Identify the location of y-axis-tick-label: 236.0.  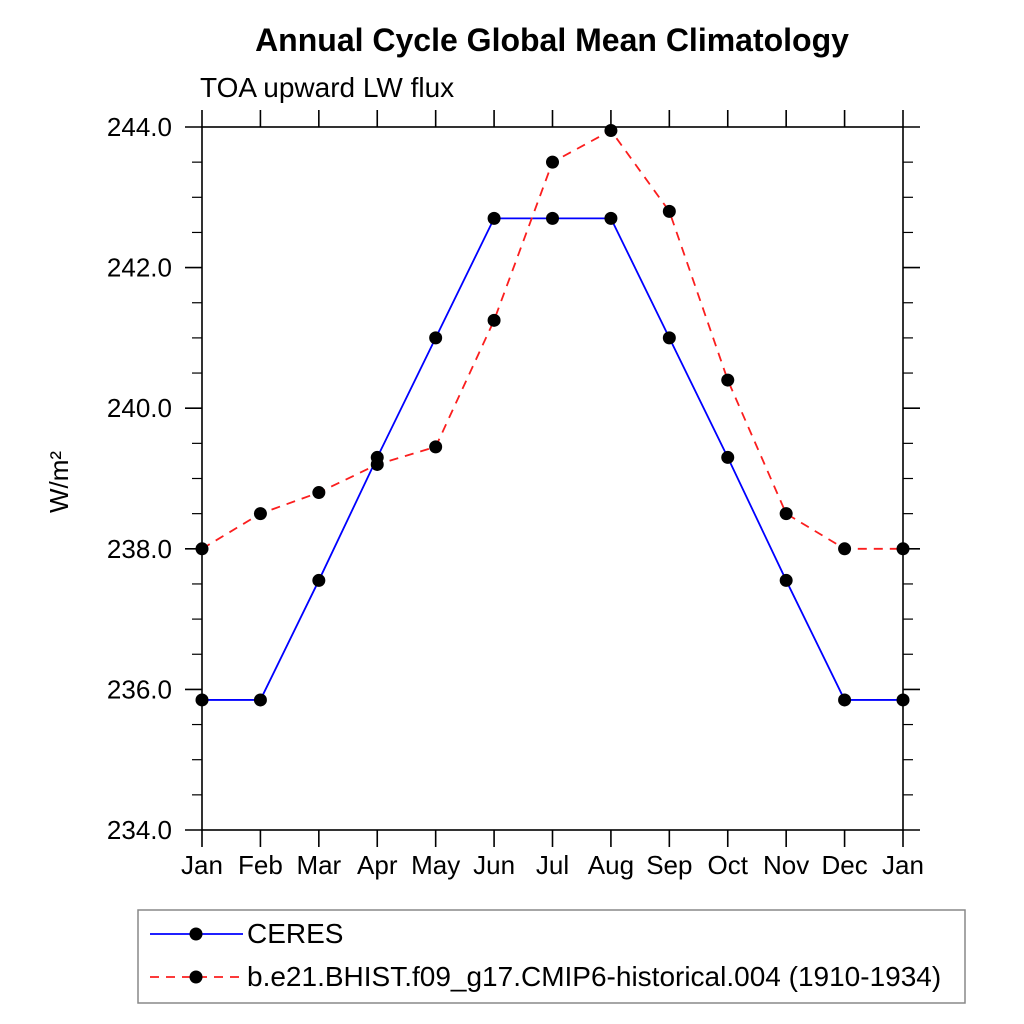
(139, 689).